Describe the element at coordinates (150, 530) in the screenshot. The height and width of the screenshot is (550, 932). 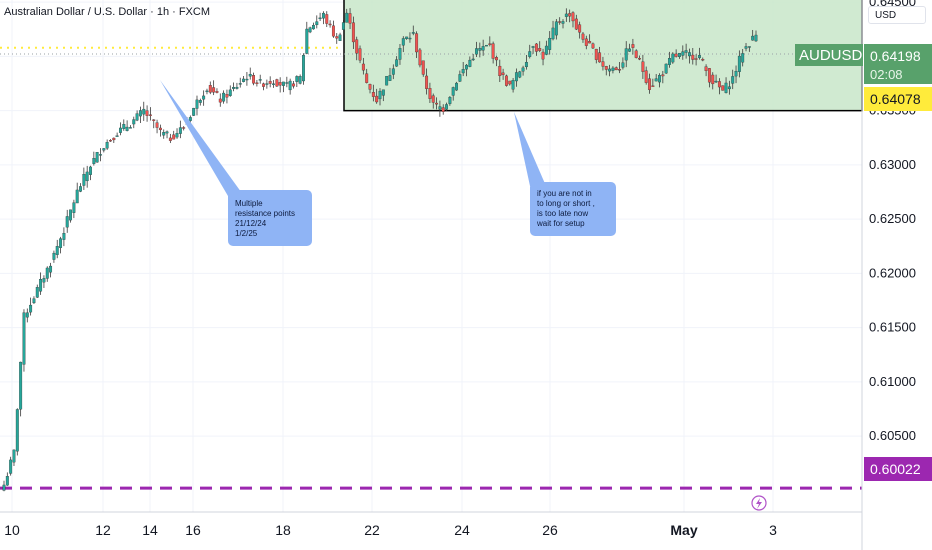
I see `time-tick-label: 14` at that location.